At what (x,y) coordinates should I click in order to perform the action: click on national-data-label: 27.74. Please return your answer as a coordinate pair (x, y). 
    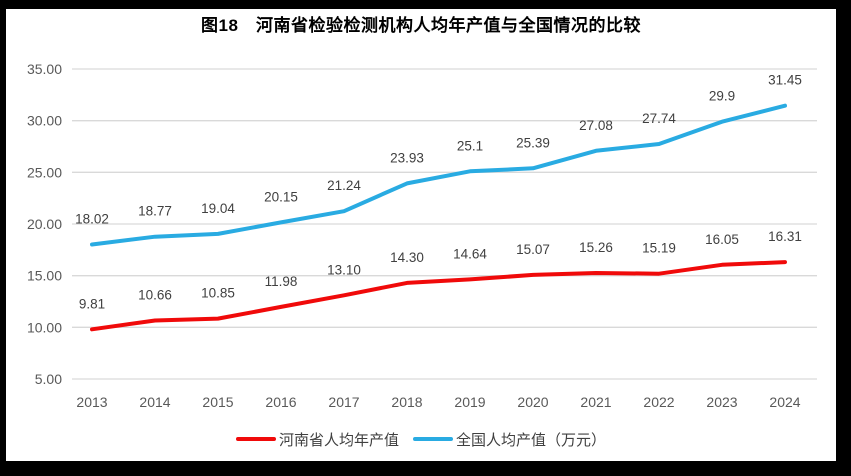
    Looking at the image, I should click on (659, 118).